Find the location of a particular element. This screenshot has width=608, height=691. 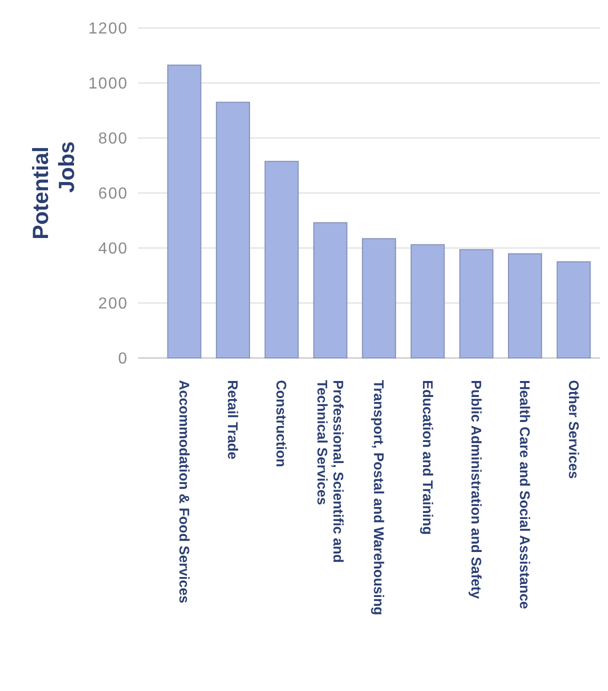

x-tick-label: Health Care and Social Assistance is located at coordinates (525, 495).